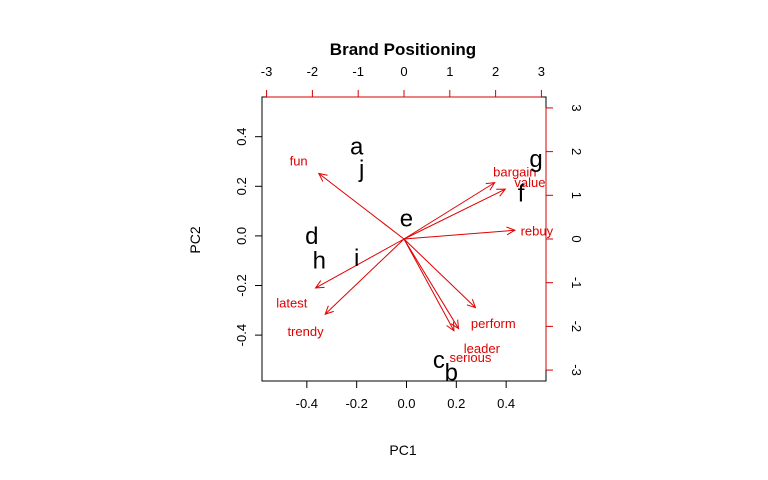  I want to click on x-axis-label: PC1, so click(402, 450).